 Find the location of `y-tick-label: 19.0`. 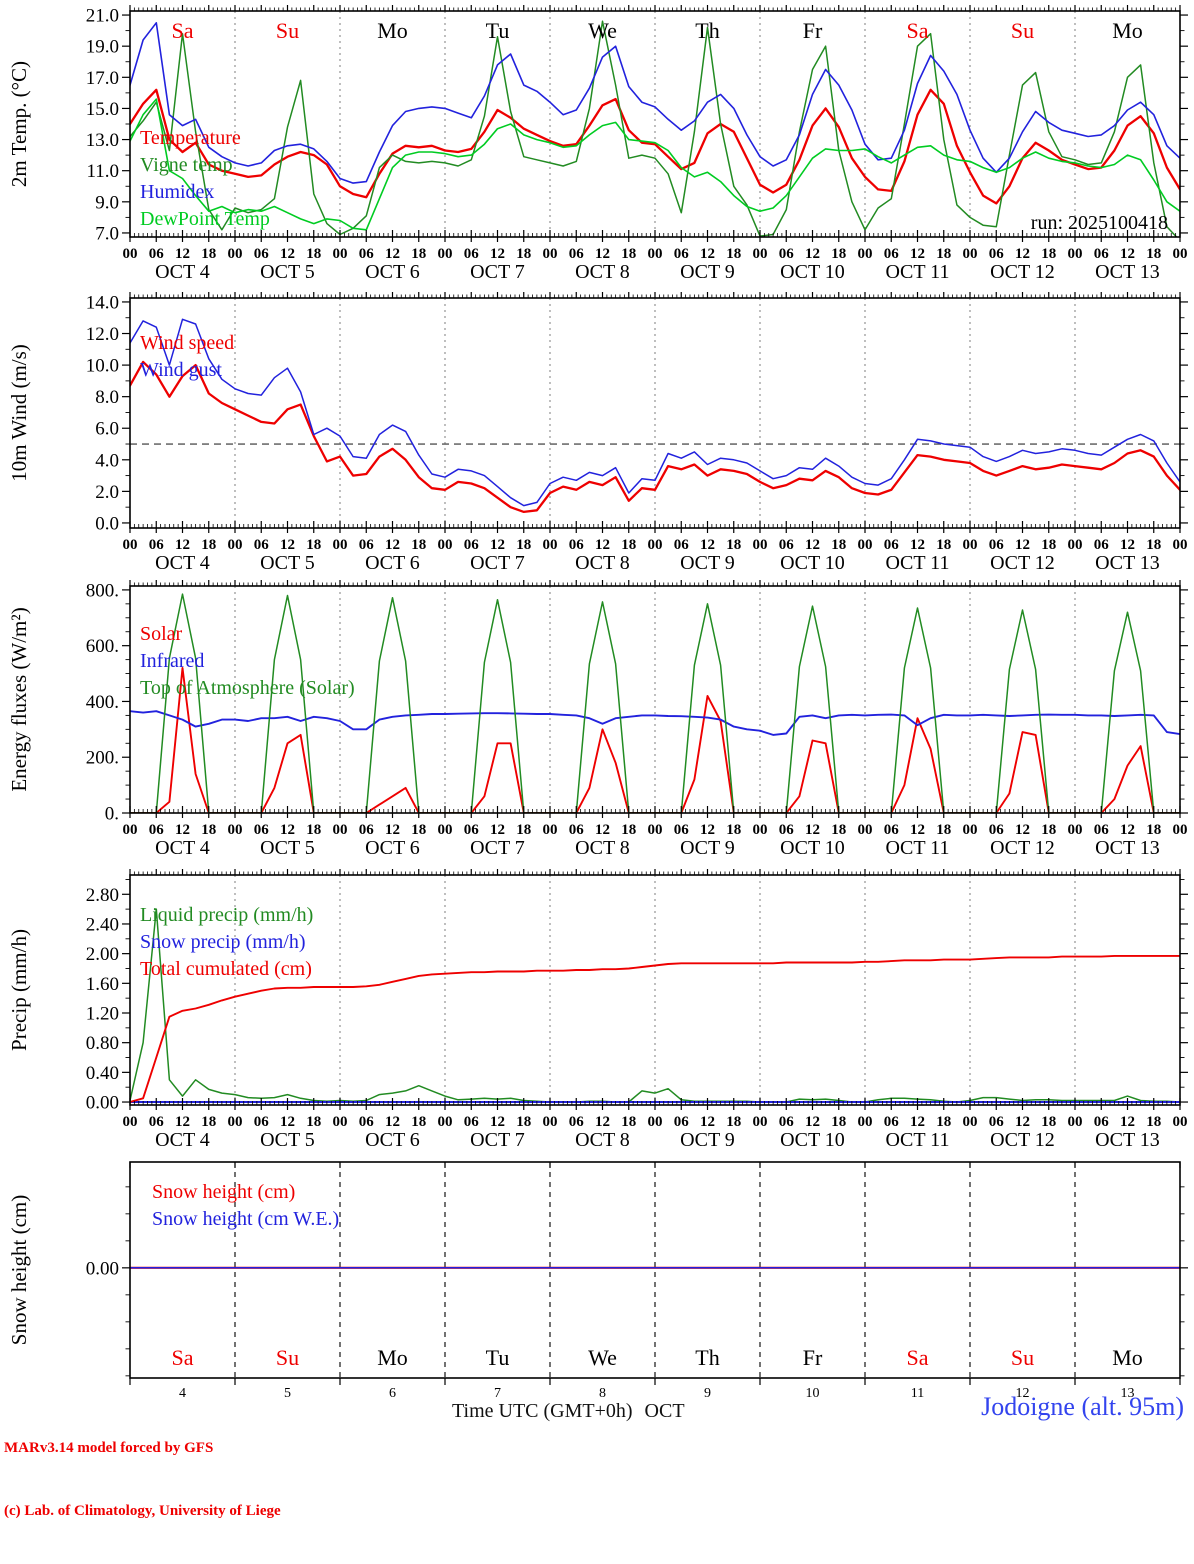

y-tick-label: 19.0 is located at coordinates (102, 47).